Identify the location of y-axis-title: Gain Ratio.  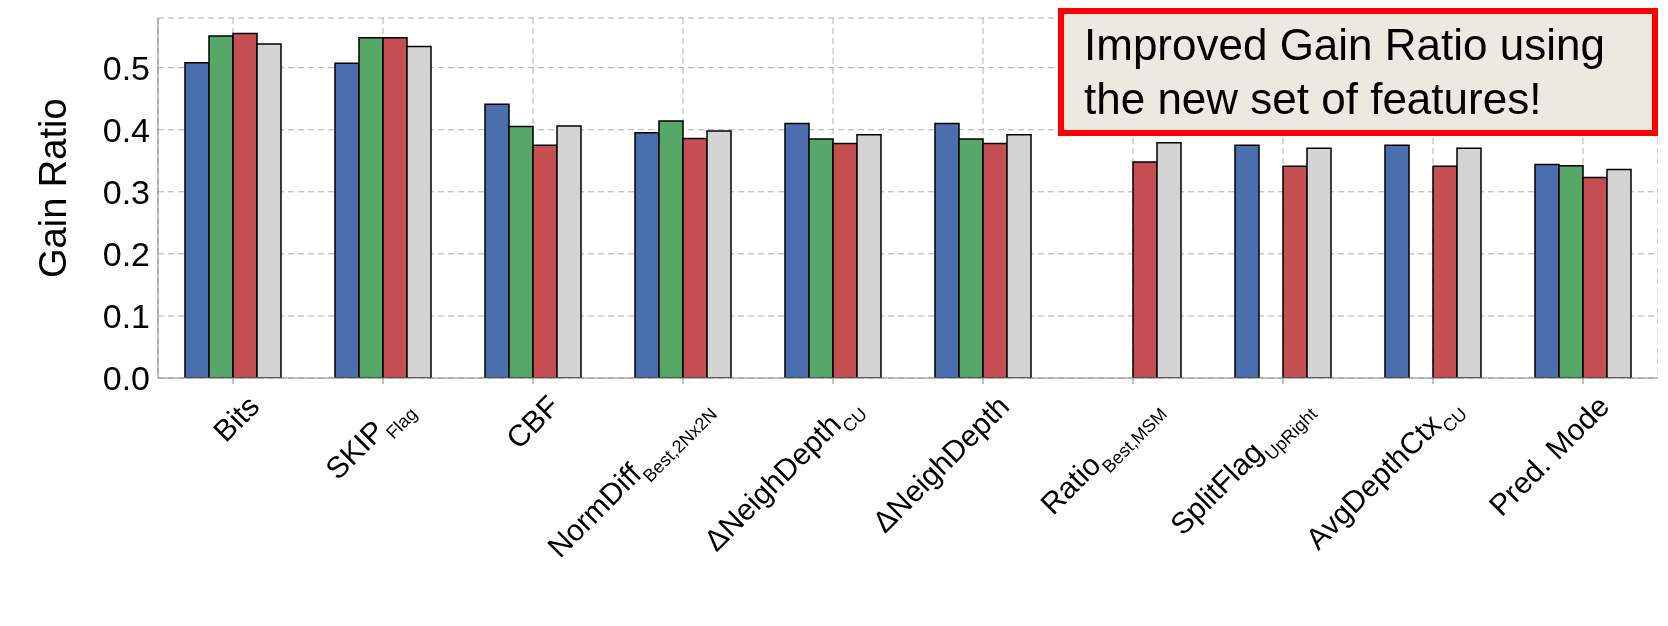
(53, 188).